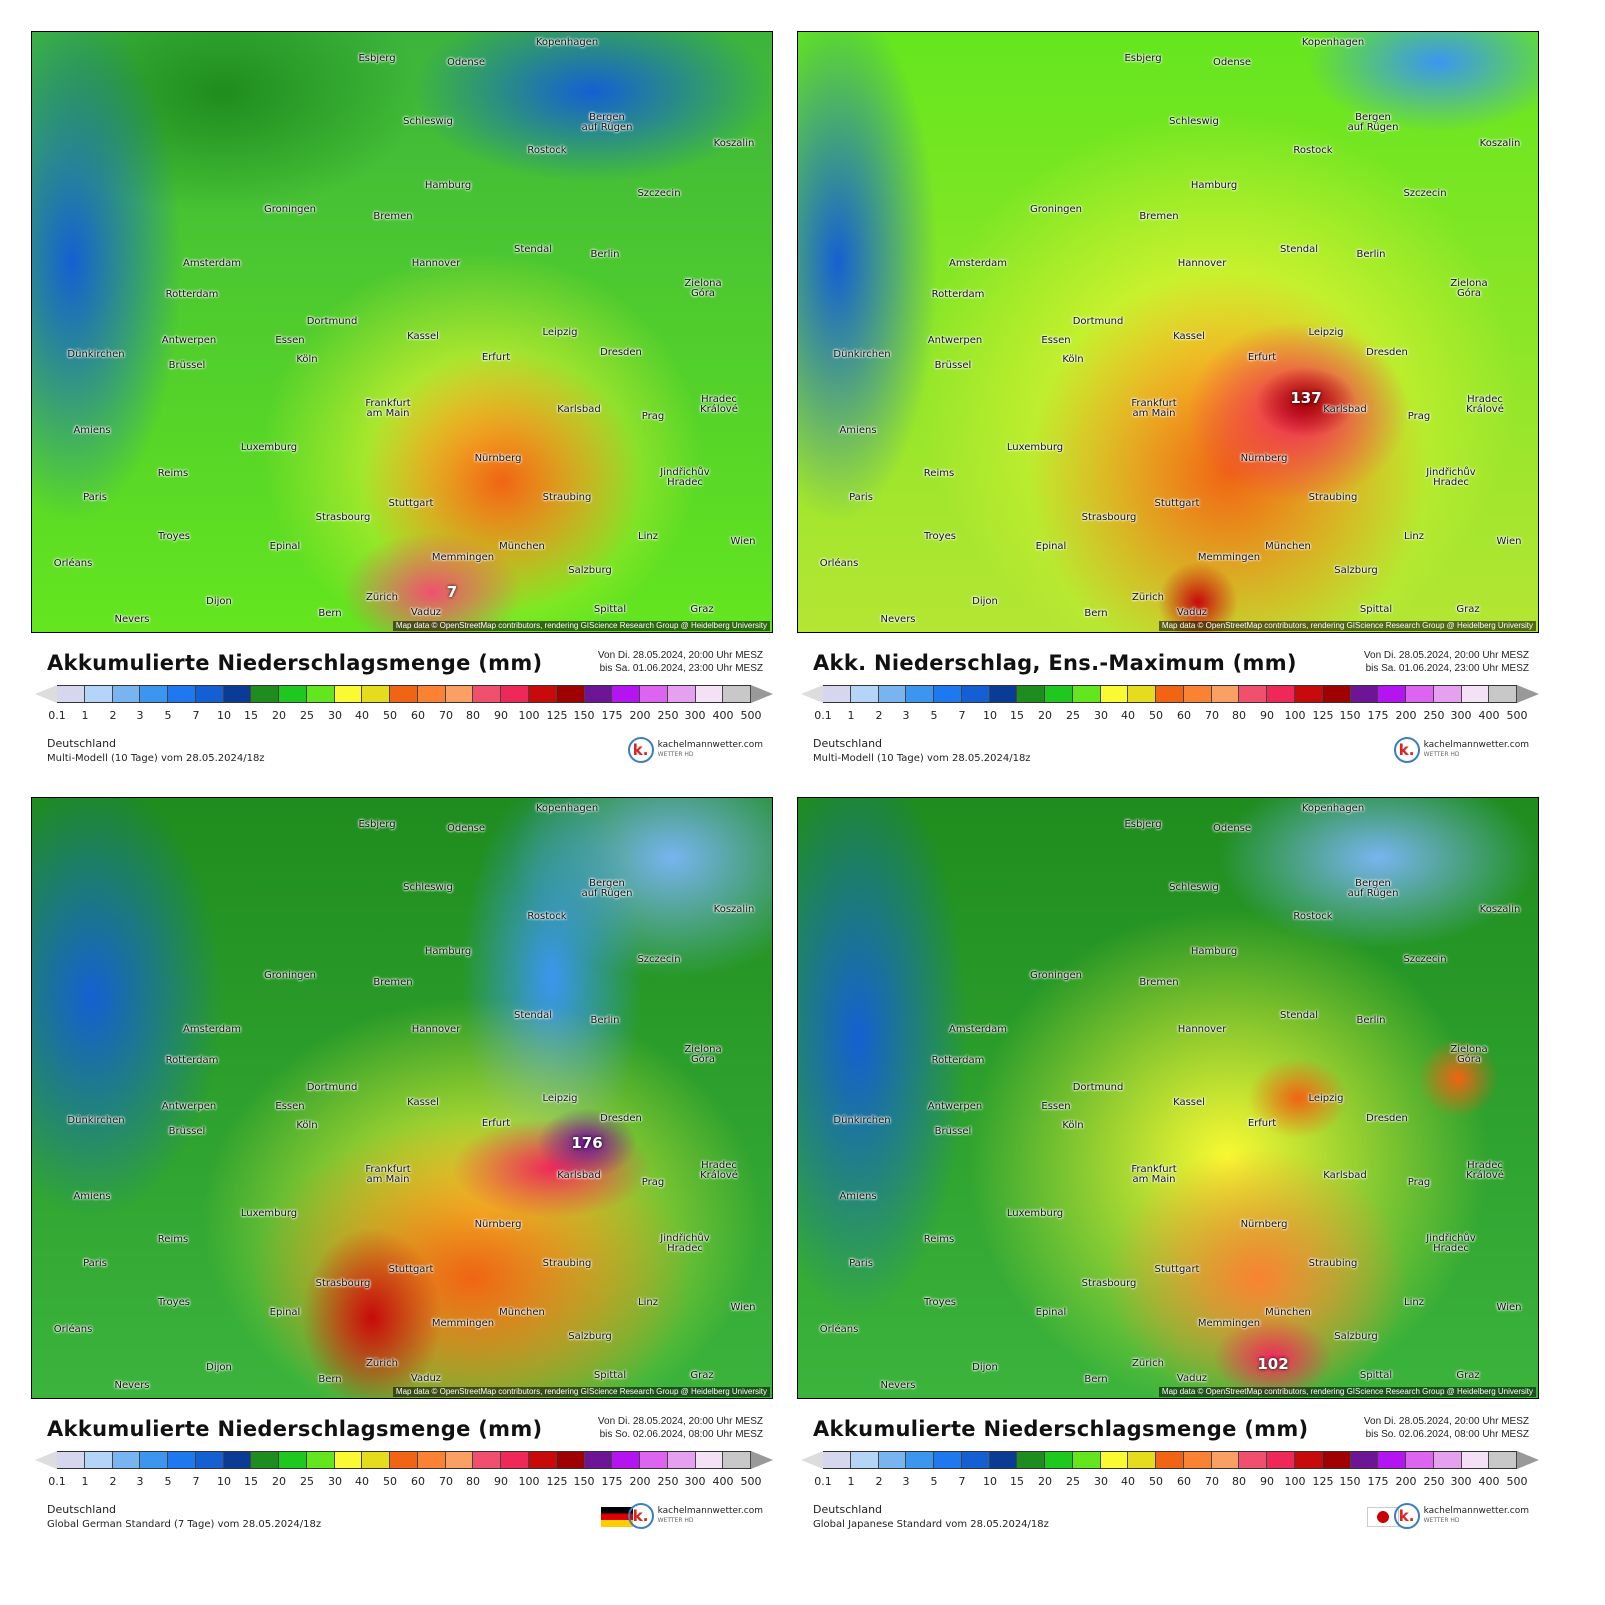  What do you see at coordinates (1154, 408) in the screenshot?
I see `city-label: Frankfurt am Main` at bounding box center [1154, 408].